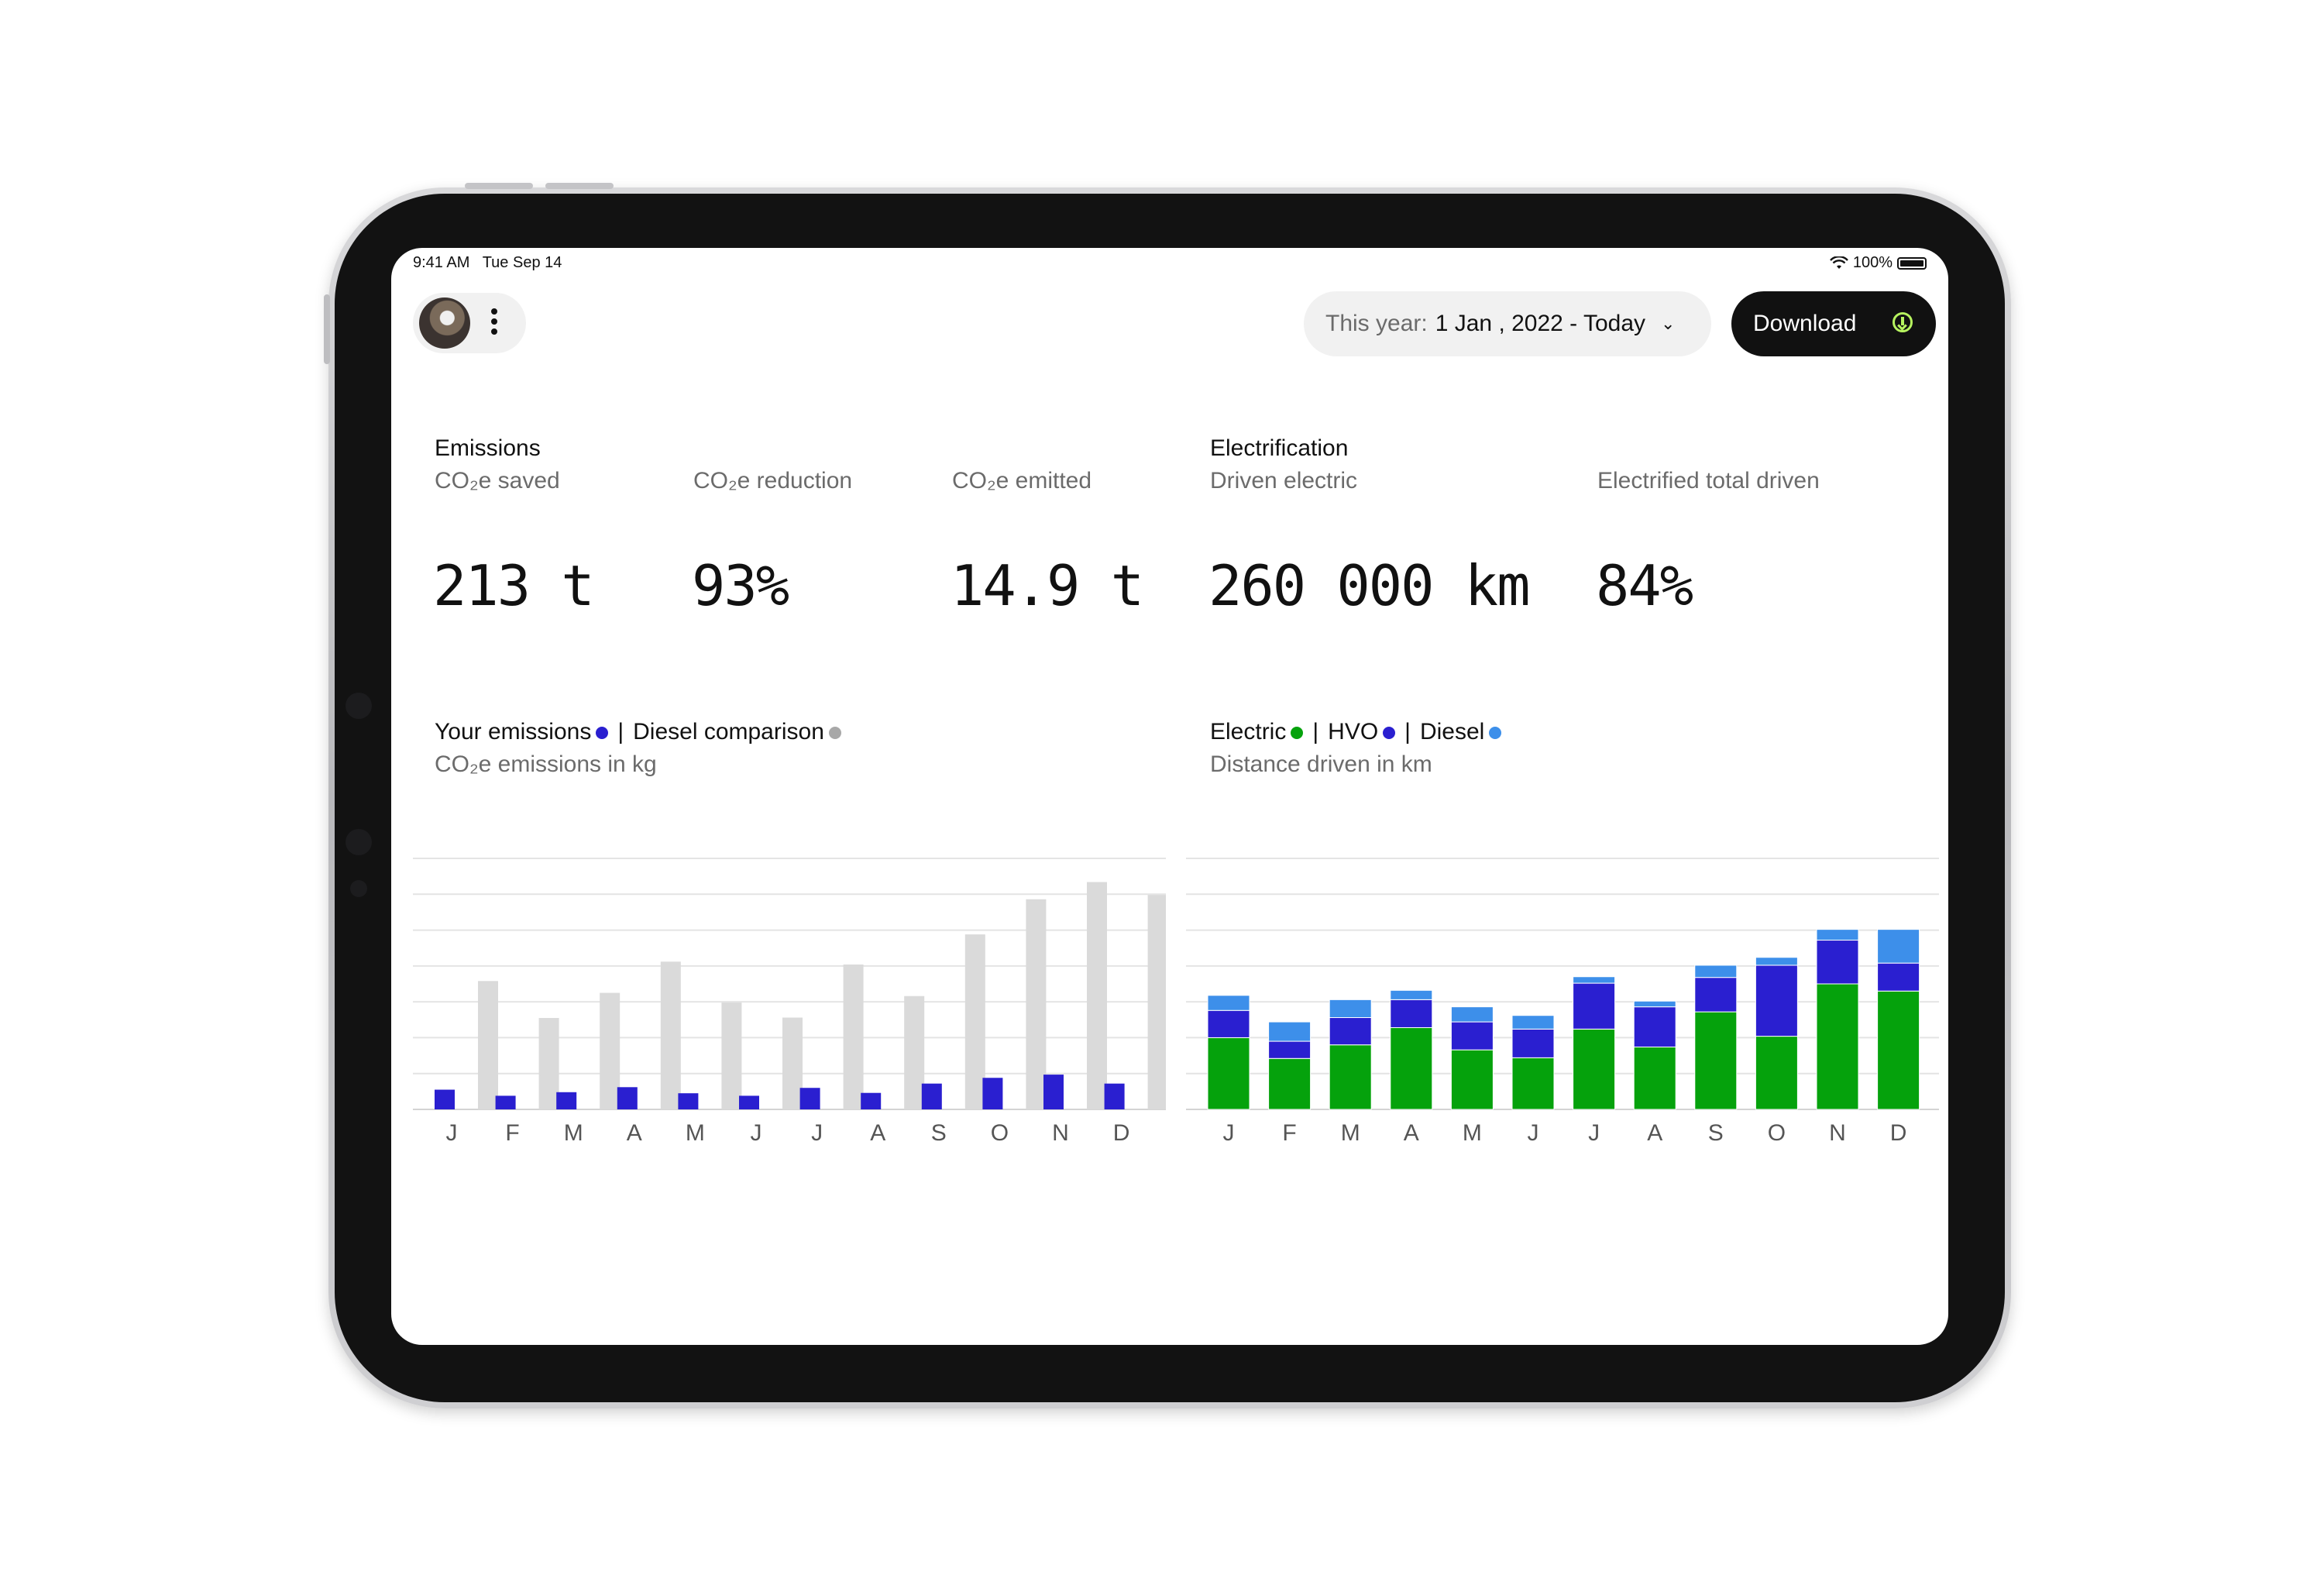 This screenshot has height=1575, width=2324. What do you see at coordinates (546, 764) in the screenshot?
I see `emissions-chart-subtitle: CO₂e emissions in kg` at bounding box center [546, 764].